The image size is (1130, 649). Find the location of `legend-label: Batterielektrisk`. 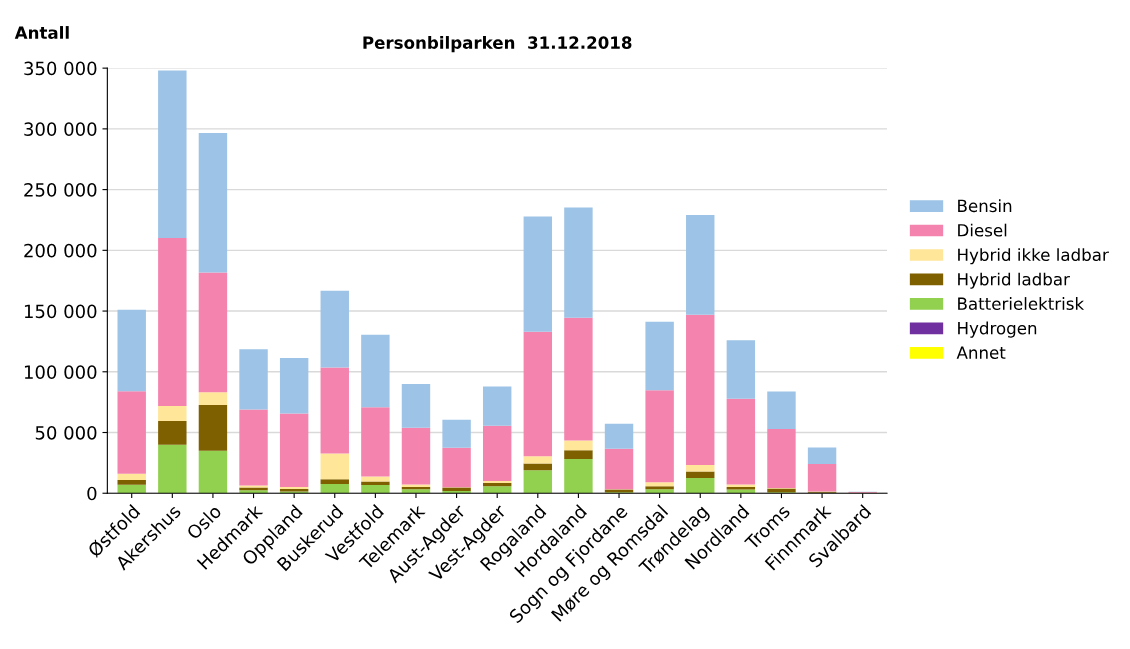

legend-label: Batterielektrisk is located at coordinates (1021, 303).